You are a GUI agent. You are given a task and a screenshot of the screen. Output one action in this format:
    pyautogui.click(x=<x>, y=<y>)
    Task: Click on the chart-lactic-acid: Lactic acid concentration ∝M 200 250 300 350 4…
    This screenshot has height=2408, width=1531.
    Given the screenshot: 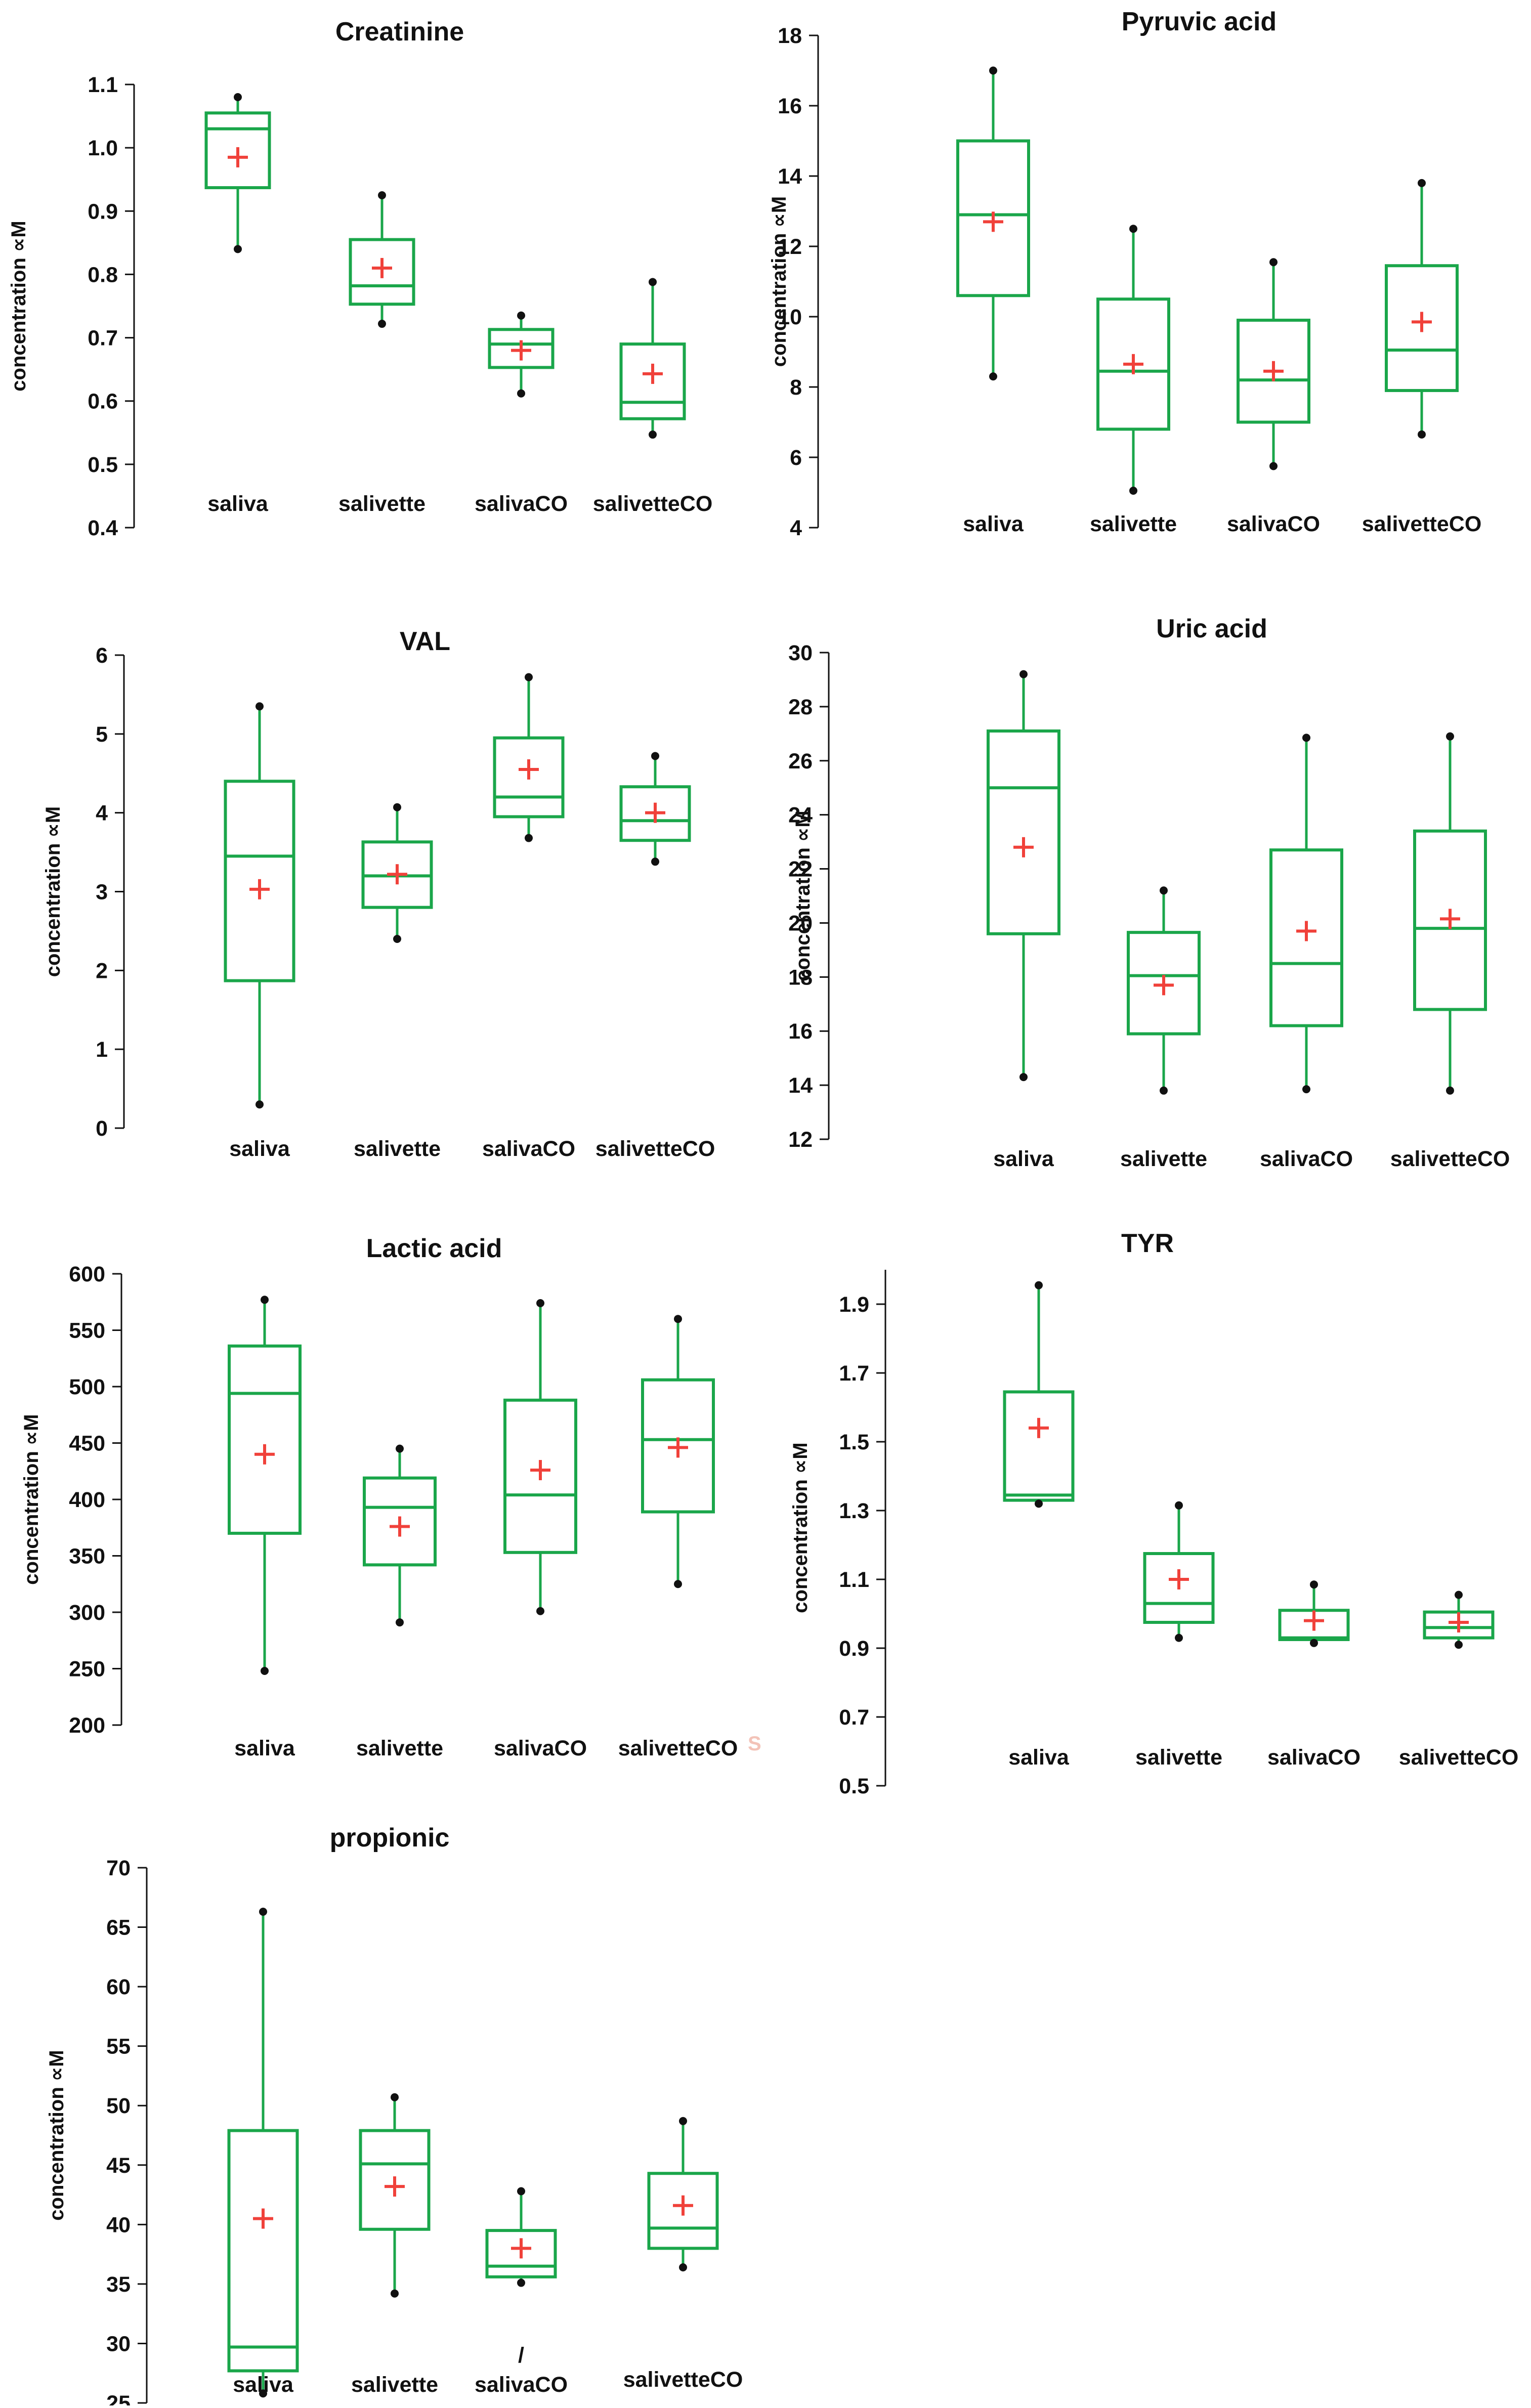 What is the action you would take?
    pyautogui.click(x=379, y=1497)
    